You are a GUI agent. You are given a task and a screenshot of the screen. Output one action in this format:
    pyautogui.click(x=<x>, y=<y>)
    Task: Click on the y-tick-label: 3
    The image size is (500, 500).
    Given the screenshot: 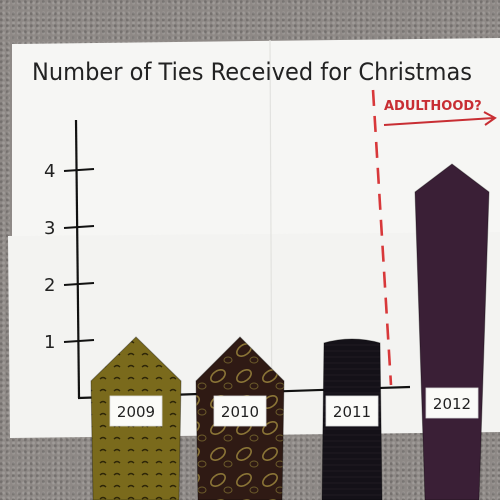 What is the action you would take?
    pyautogui.click(x=49, y=228)
    